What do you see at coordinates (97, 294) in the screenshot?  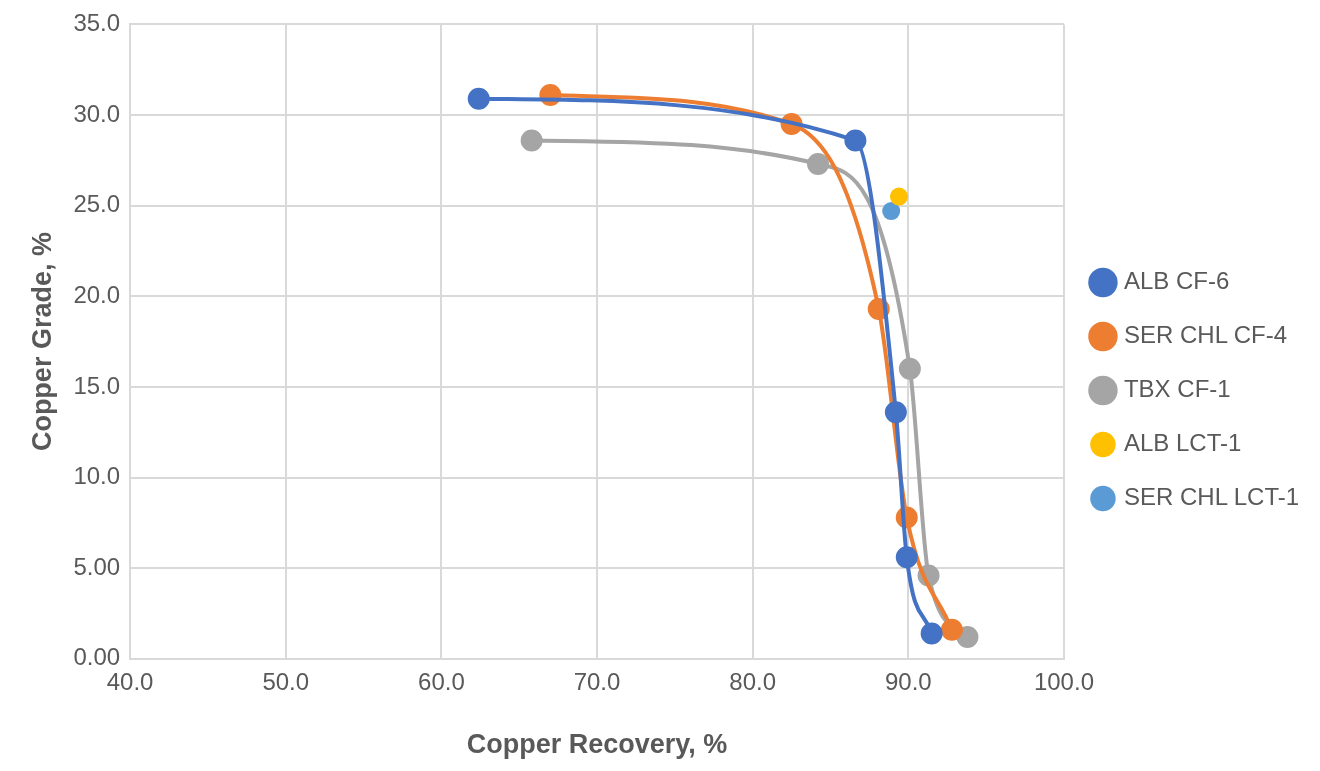 I see `y-tick-label: 20.0` at bounding box center [97, 294].